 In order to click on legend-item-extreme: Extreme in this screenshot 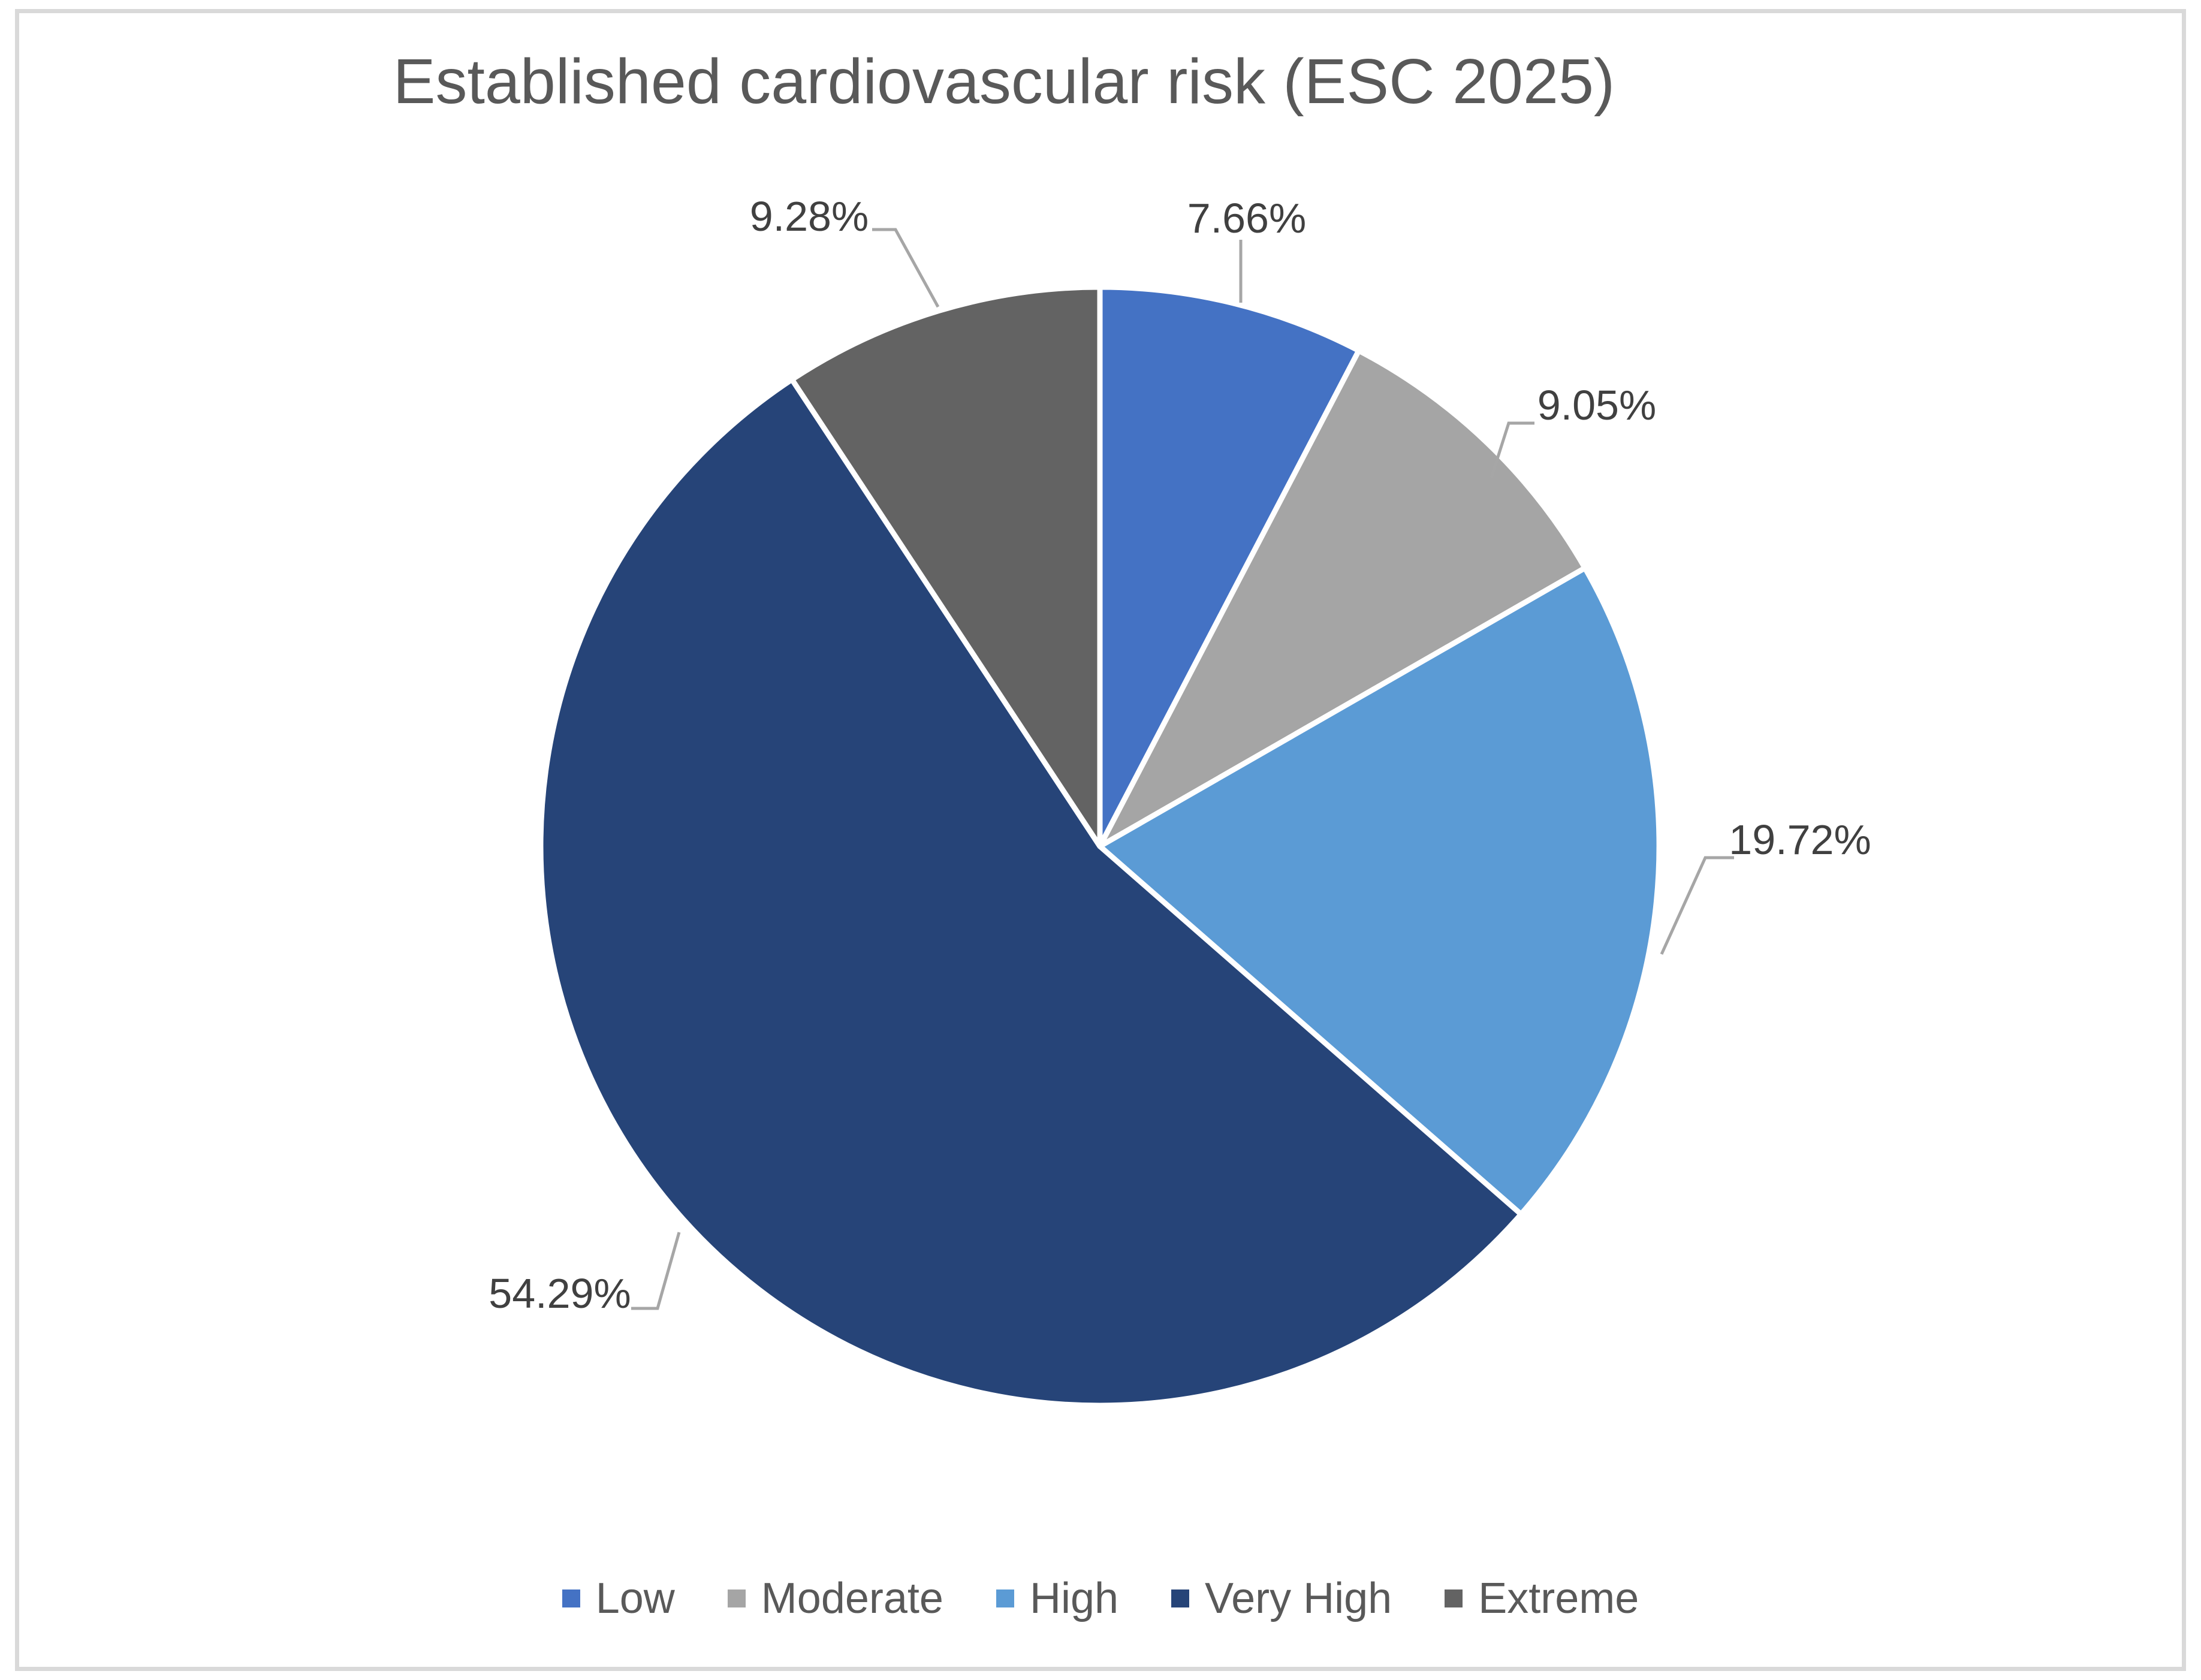, I will do `click(1542, 1598)`.